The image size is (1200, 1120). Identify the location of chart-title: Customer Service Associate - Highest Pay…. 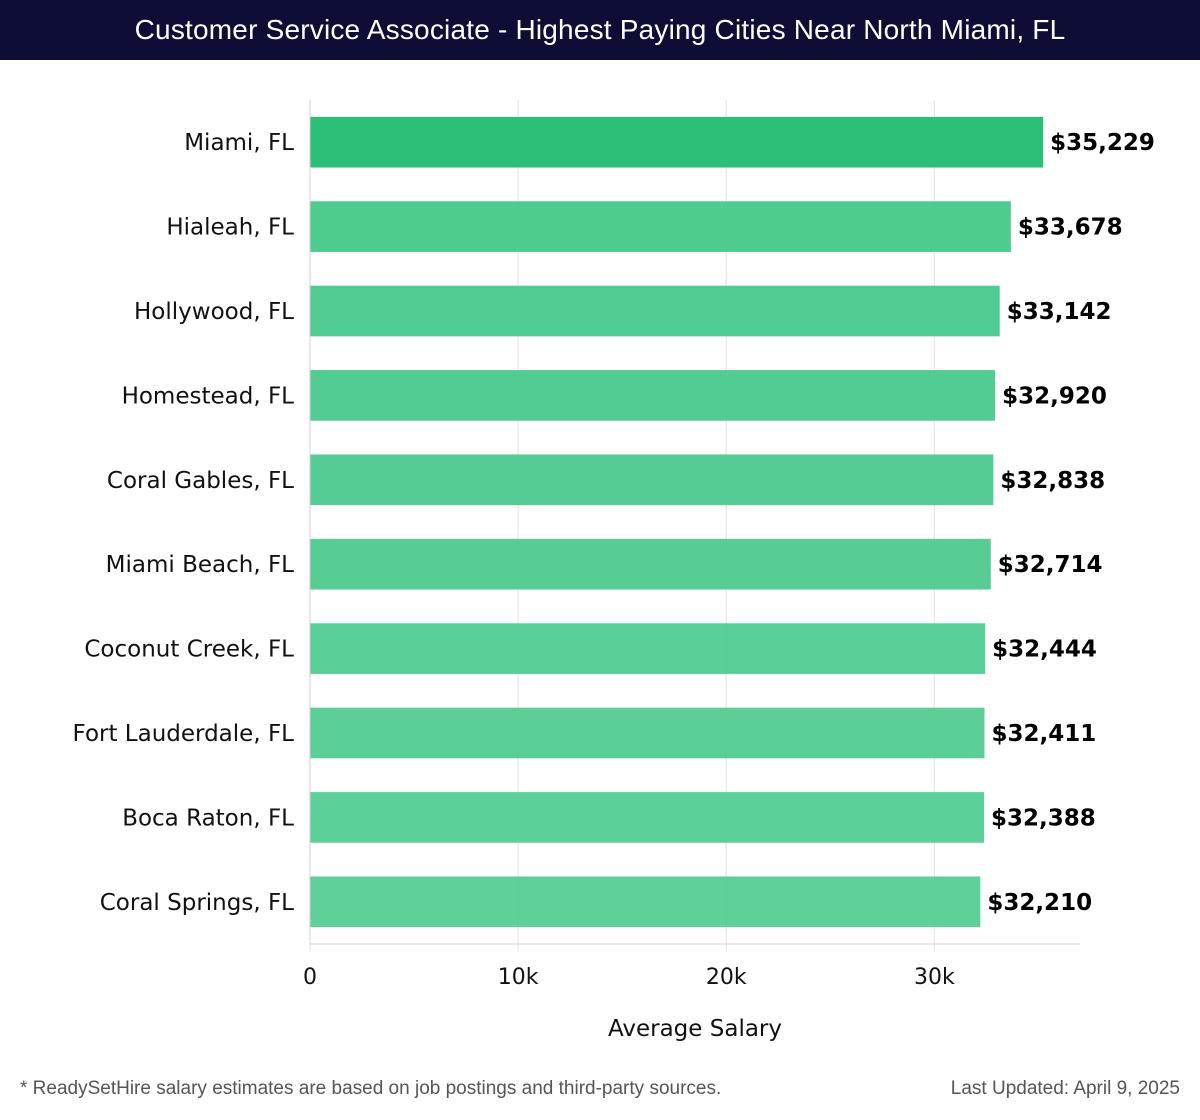
(600, 30).